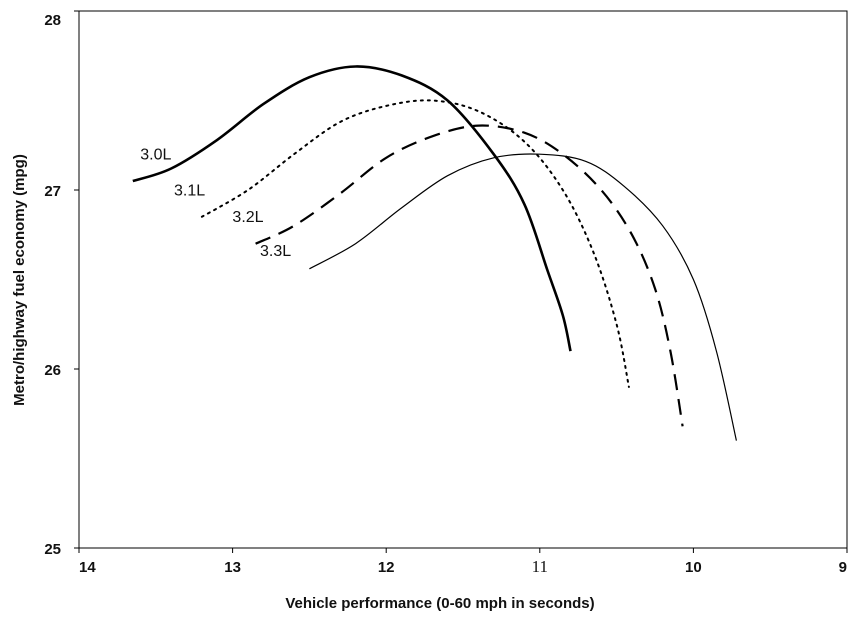  What do you see at coordinates (463, 562) in the screenshot?
I see `x-tick-layer: 14 13 12 11 10 9` at bounding box center [463, 562].